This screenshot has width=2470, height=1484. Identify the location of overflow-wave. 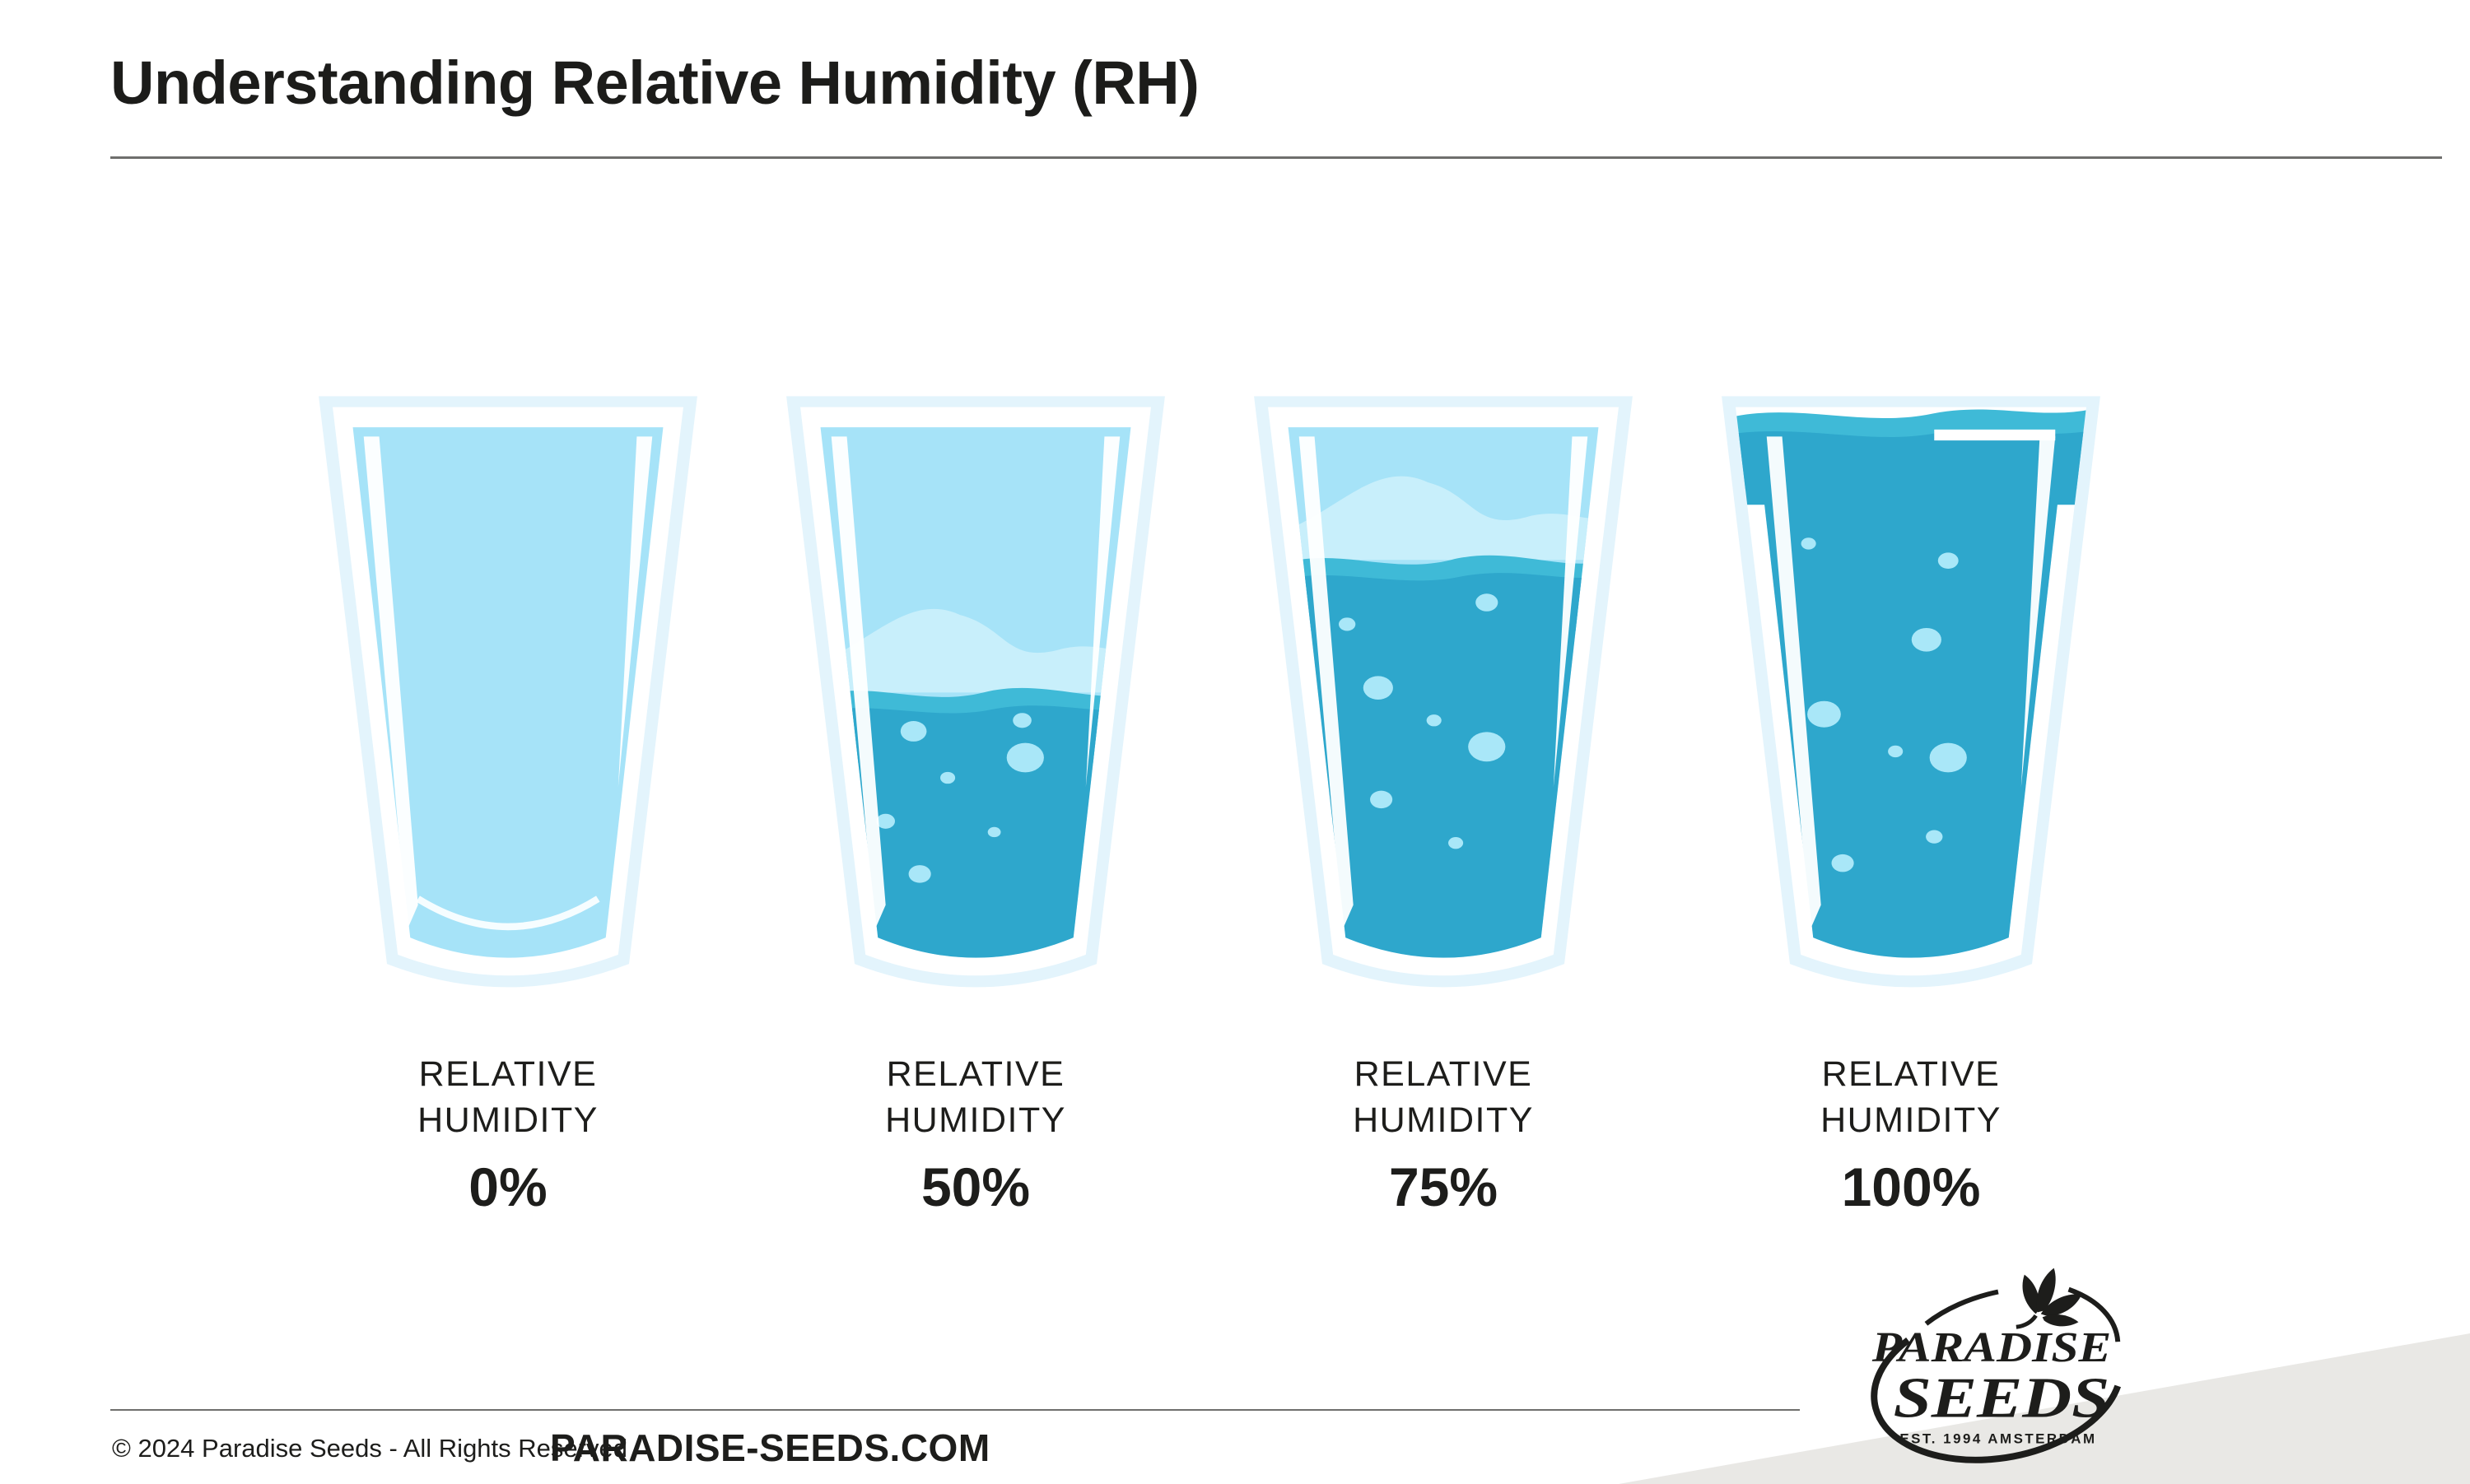
(1911, 456).